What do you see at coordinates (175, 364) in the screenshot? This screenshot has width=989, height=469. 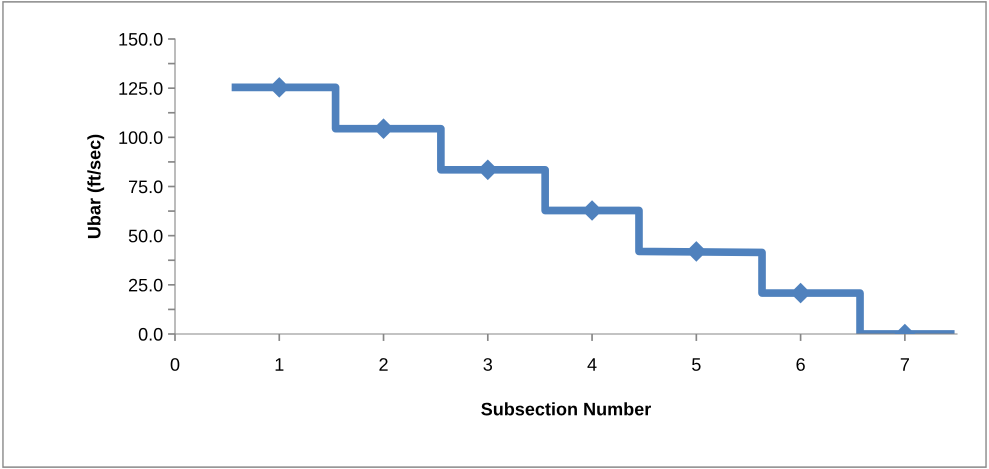 I see `x-tick-label: 0` at bounding box center [175, 364].